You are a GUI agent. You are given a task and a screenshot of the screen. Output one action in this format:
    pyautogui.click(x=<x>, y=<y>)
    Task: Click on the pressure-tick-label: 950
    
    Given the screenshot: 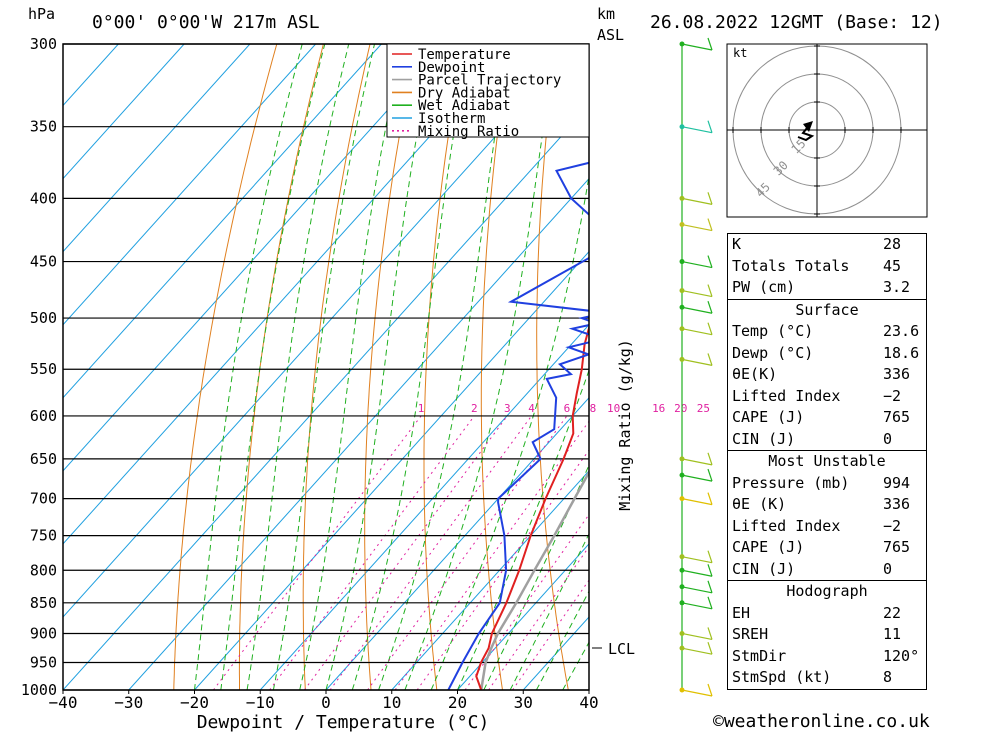 What is the action you would take?
    pyautogui.click(x=43, y=662)
    